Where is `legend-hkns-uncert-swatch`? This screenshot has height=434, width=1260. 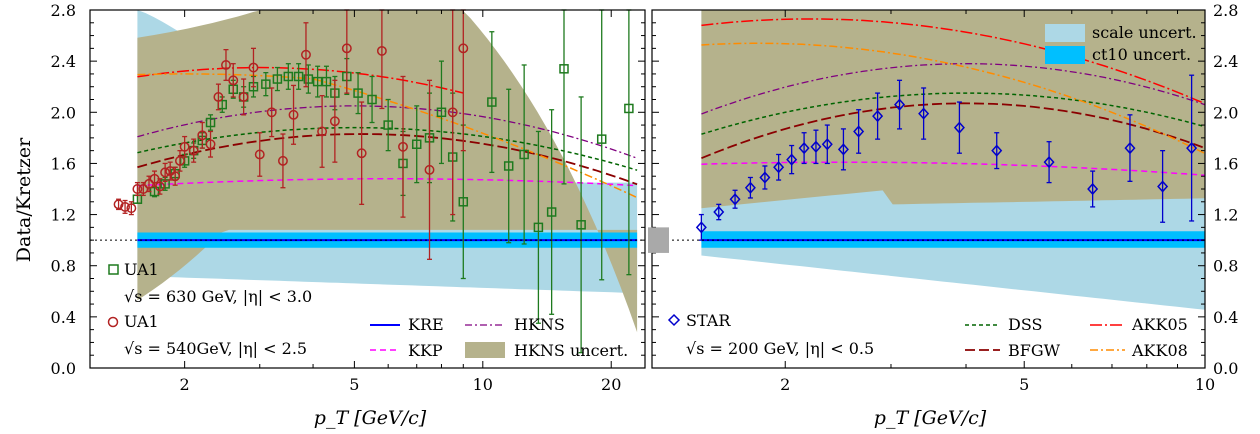
legend-hkns-uncert-swatch is located at coordinates (485, 350).